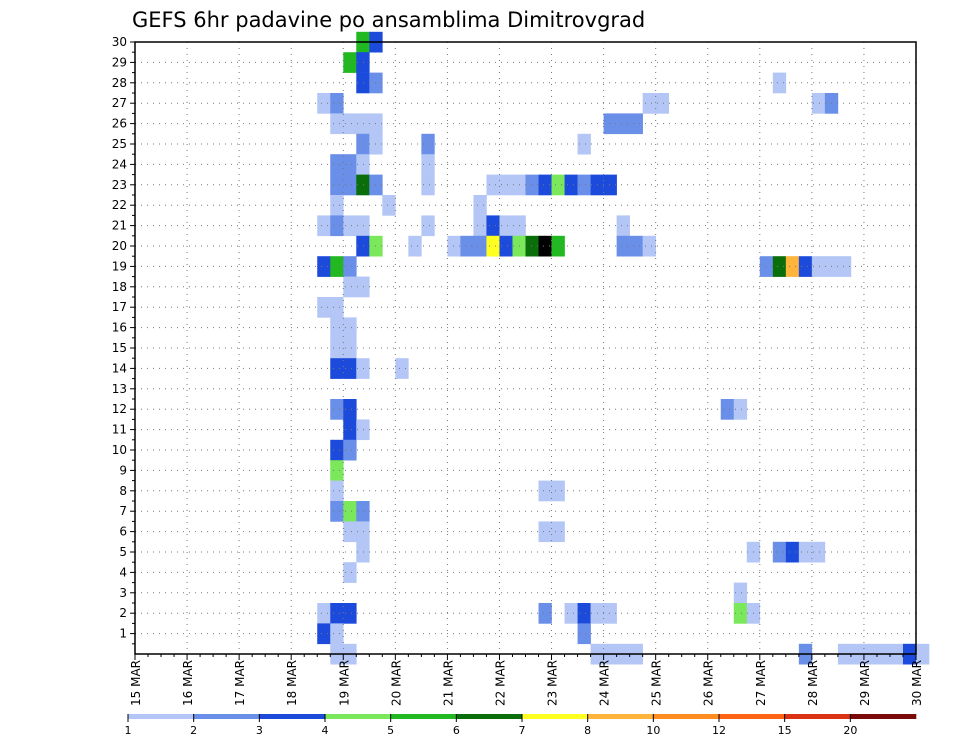 The width and height of the screenshot is (960, 742). I want to click on y-tick-label: 18, so click(119, 287).